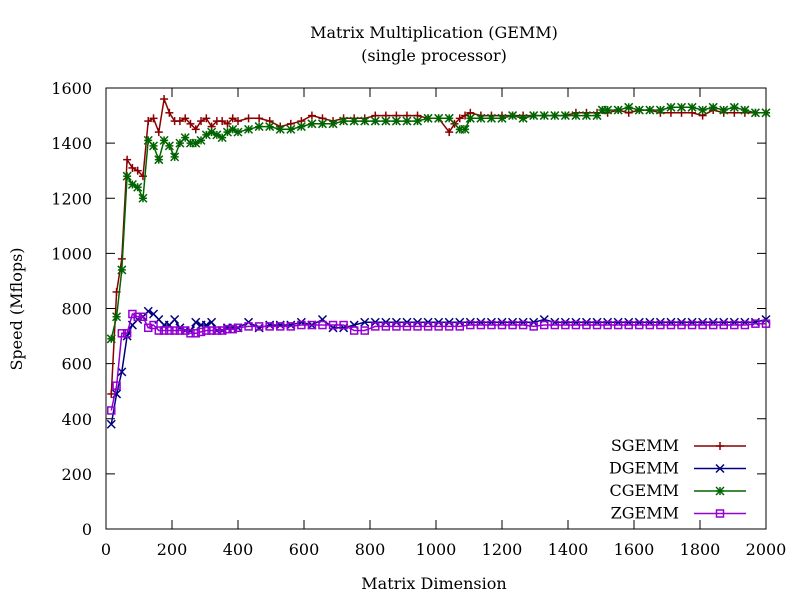  I want to click on y-tick-label: 0, so click(87, 529).